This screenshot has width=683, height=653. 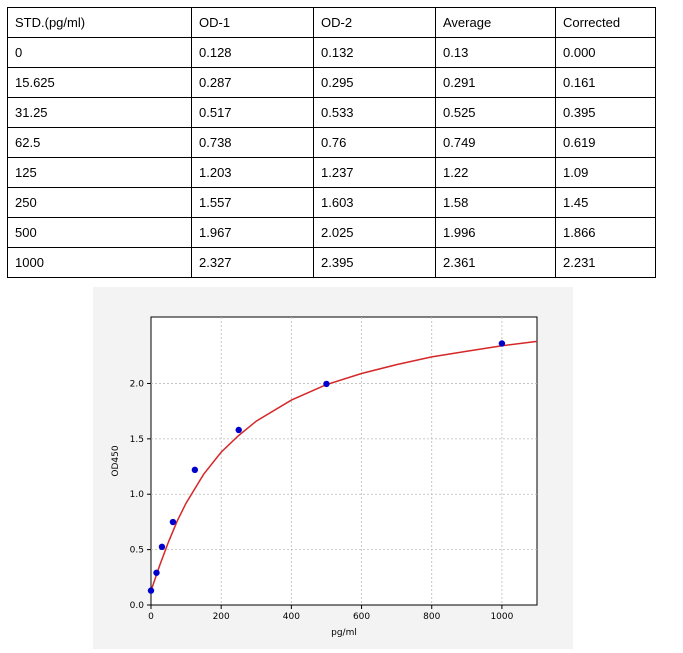 I want to click on table-row: 0 0.128 0.132 0.13 0.000, so click(x=331, y=52).